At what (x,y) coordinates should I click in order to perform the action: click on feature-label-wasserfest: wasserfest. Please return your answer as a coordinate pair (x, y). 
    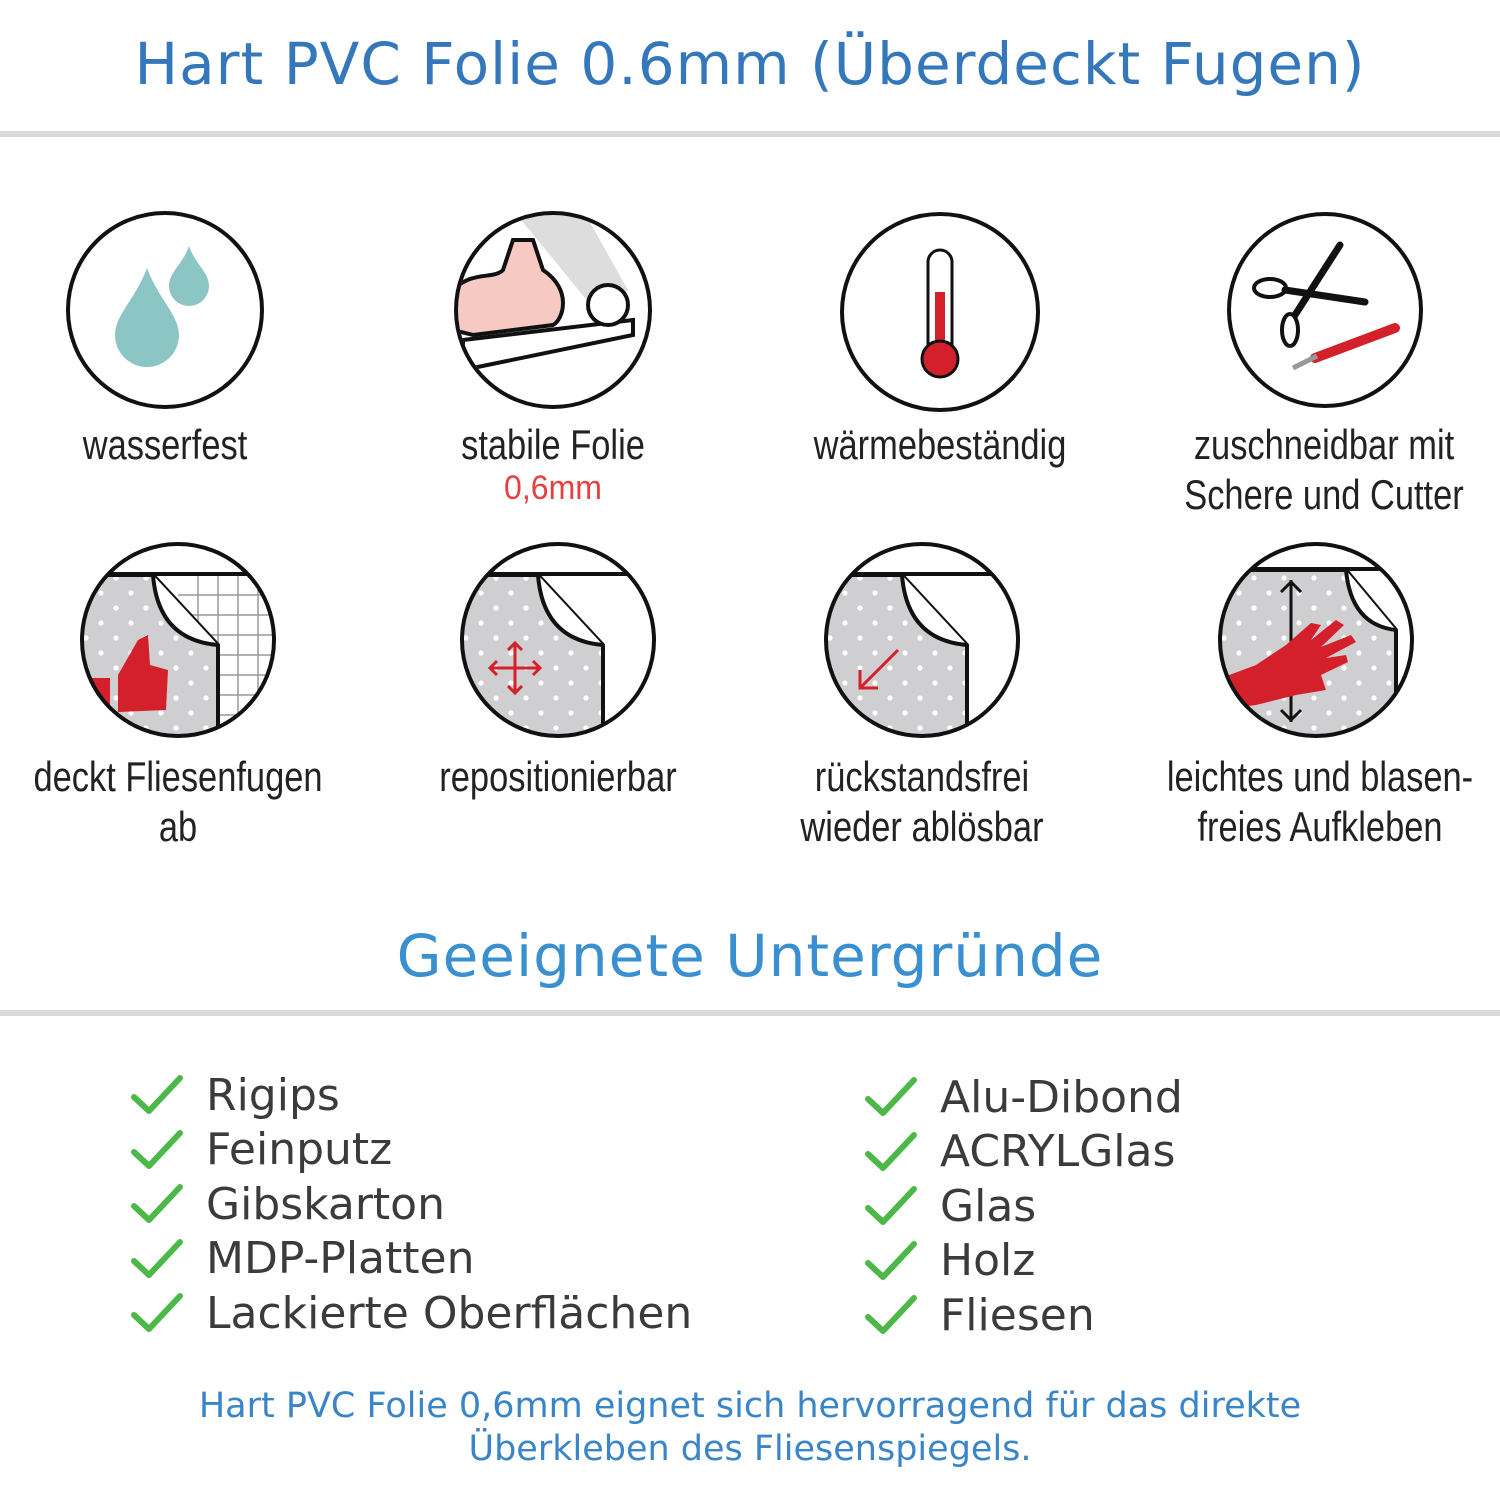
    Looking at the image, I should click on (165, 444).